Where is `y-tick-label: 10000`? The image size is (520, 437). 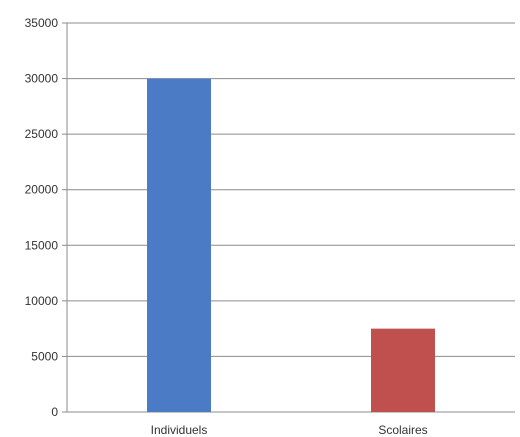 y-tick-label: 10000 is located at coordinates (42, 301).